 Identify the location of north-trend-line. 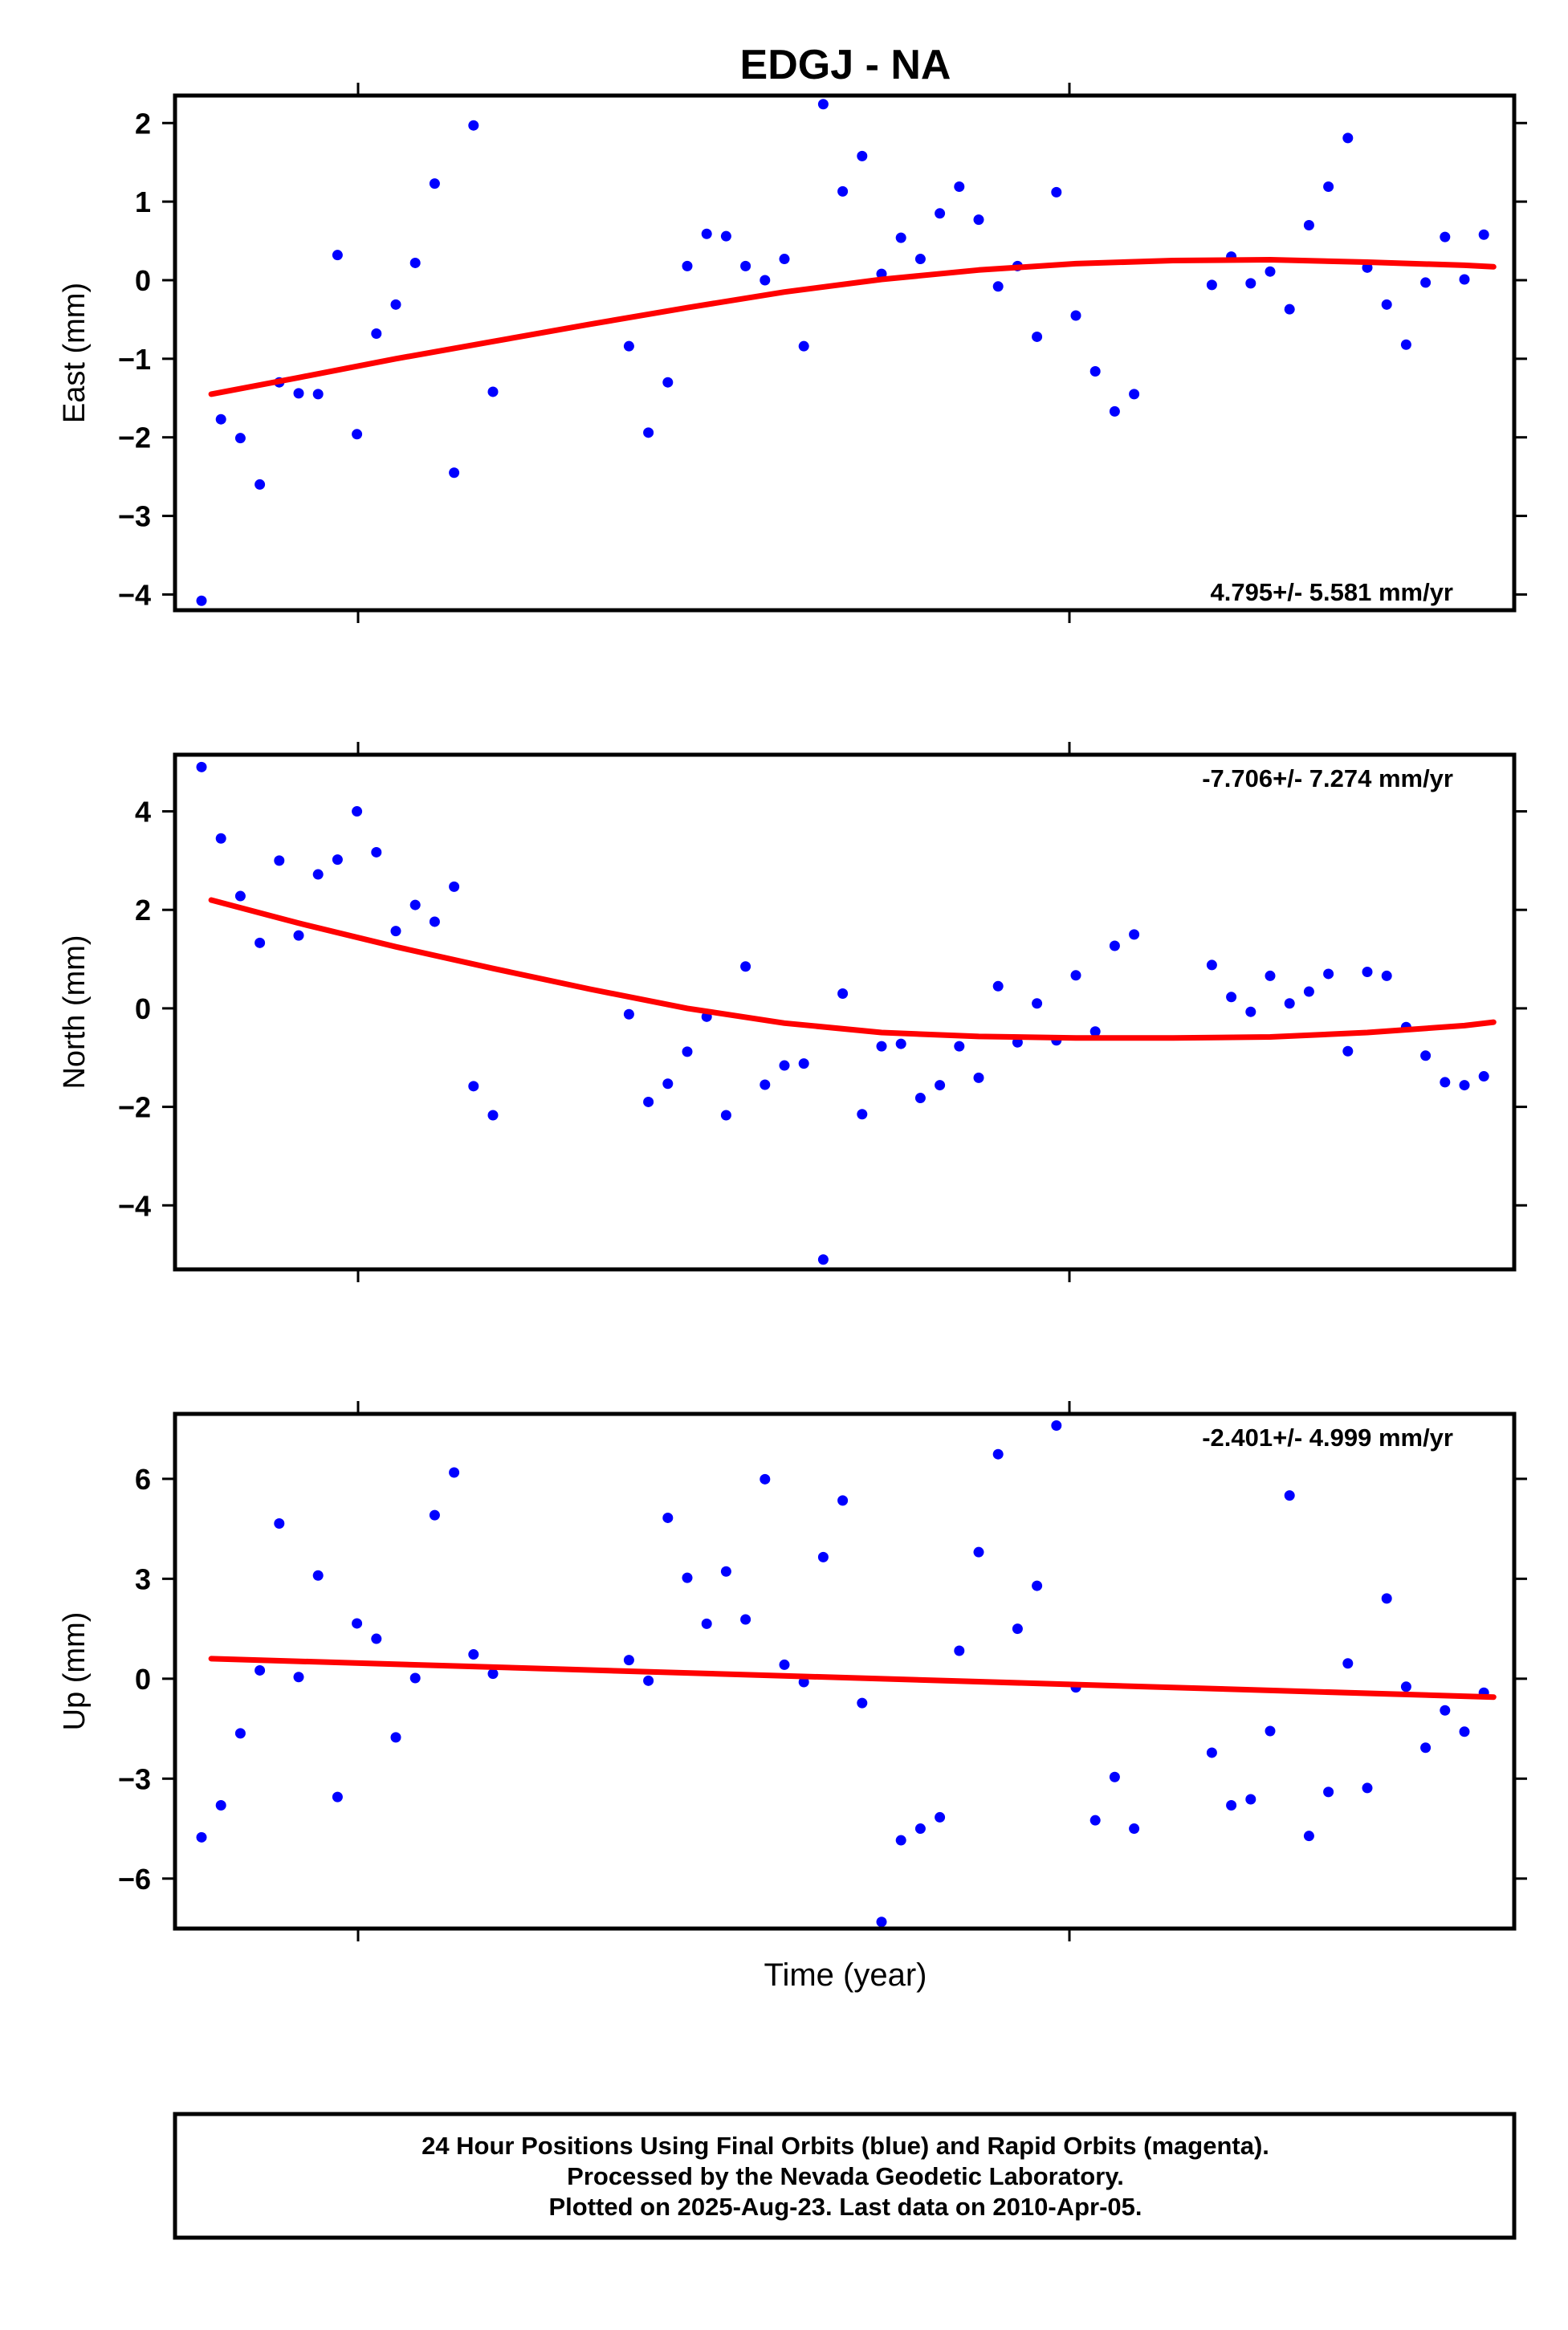
(852, 969).